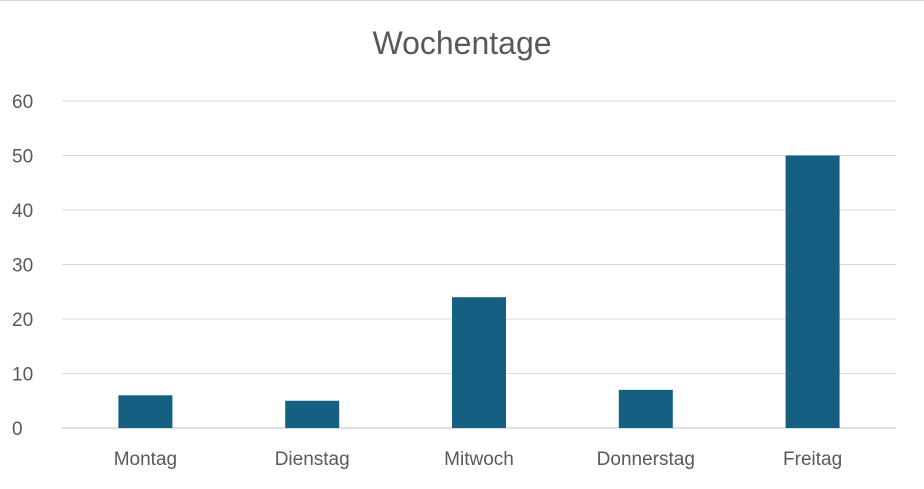  Describe the element at coordinates (22, 211) in the screenshot. I see `y-tick-label: 40` at that location.